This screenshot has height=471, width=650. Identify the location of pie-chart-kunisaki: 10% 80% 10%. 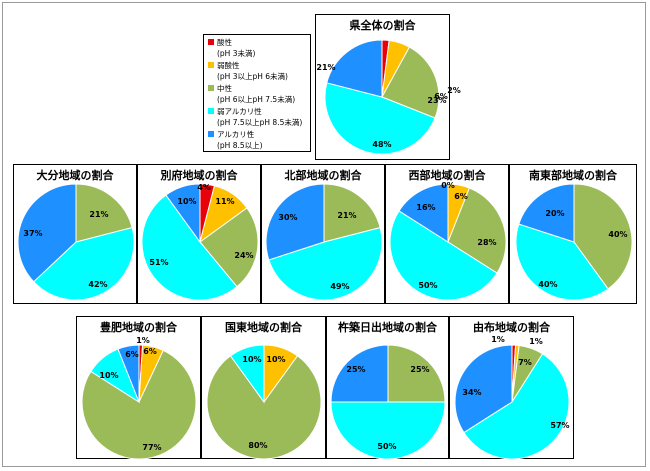
(264, 402).